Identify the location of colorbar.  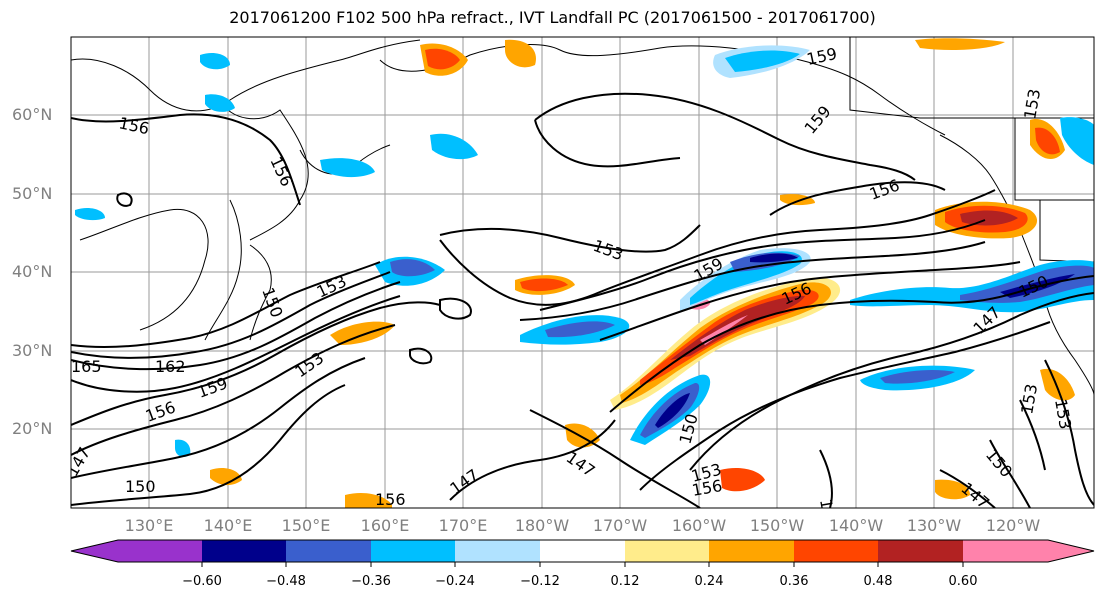
(582, 553).